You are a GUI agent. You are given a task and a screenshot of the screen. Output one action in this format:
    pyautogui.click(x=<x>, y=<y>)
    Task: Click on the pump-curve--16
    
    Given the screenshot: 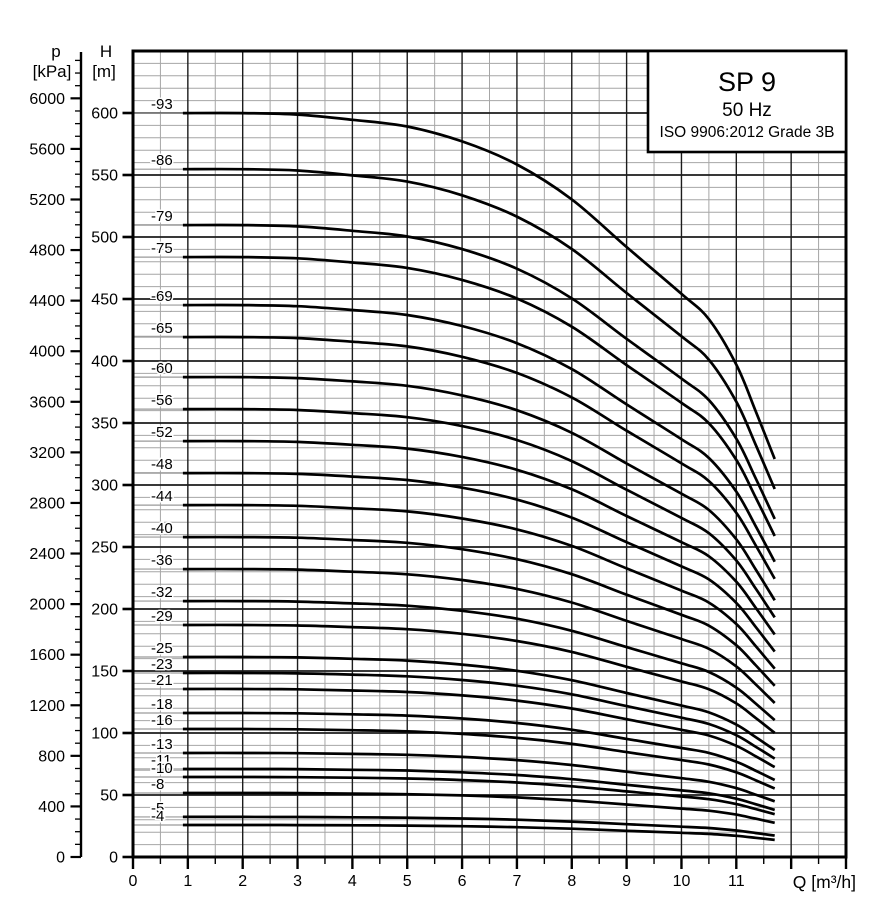 What is the action you would take?
    pyautogui.click(x=454, y=758)
    